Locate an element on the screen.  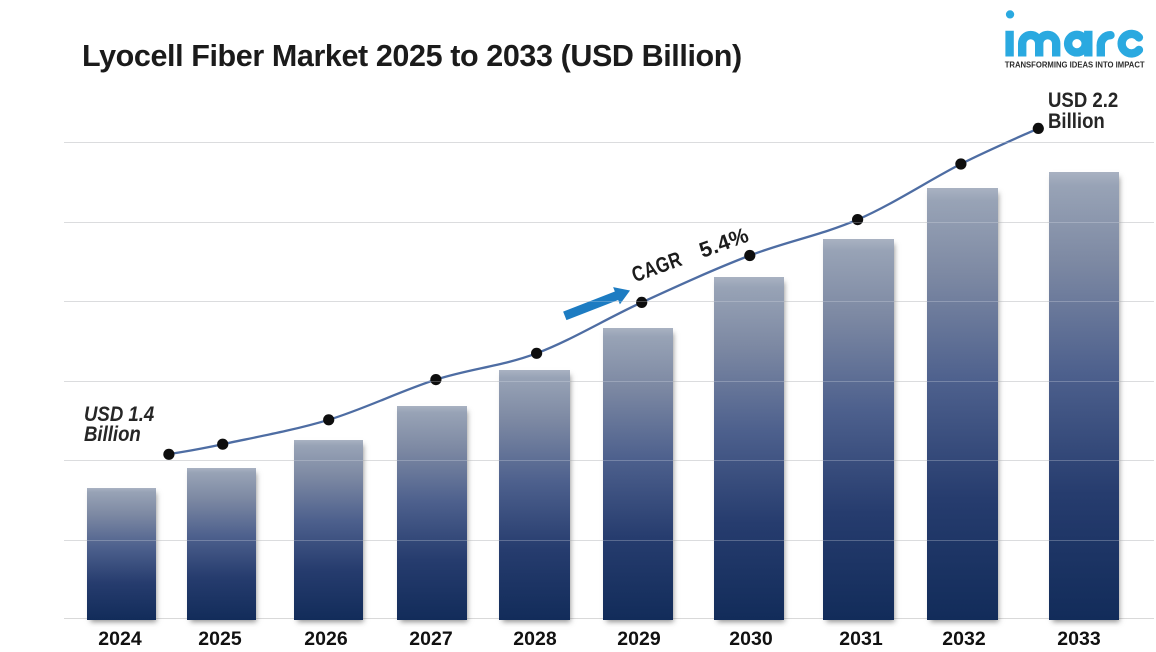
svg-text: TRANSFORMING IDEAS INTO IMPACT is located at coordinates (1075, 65).